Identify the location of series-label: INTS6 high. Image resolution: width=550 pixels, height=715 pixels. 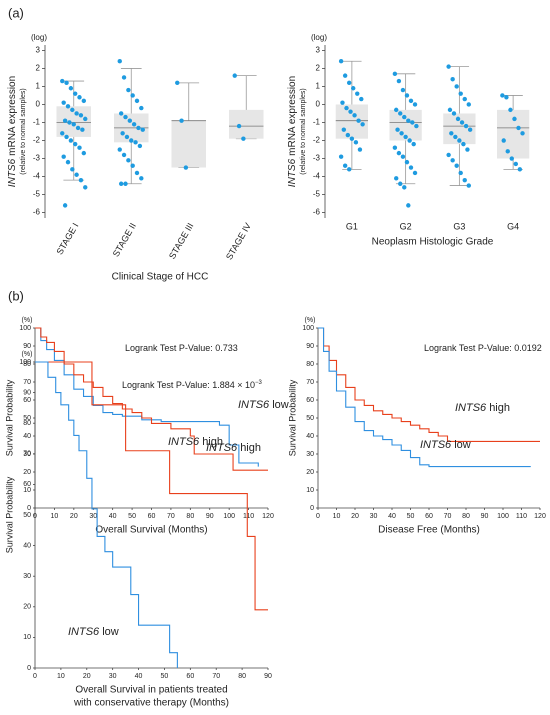
(195, 442).